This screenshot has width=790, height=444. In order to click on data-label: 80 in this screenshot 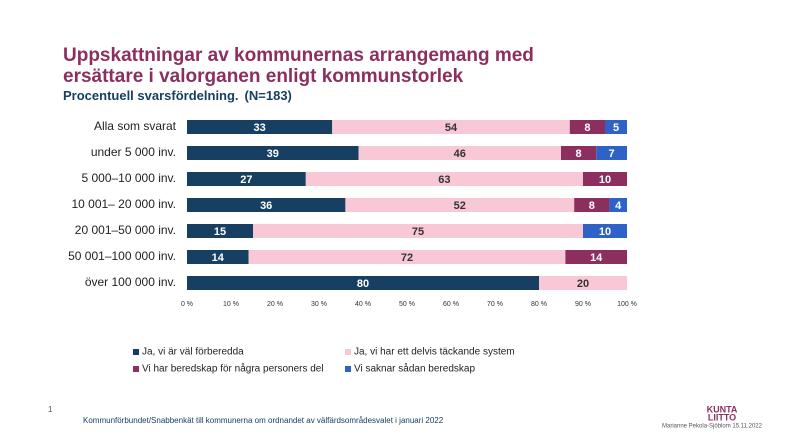, I will do `click(363, 284)`.